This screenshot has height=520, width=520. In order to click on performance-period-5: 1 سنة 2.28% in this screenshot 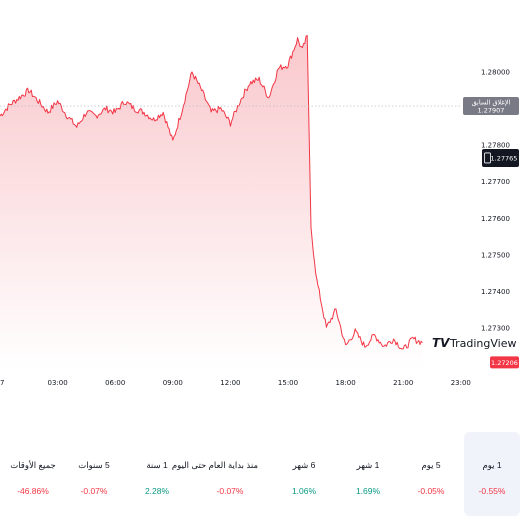, I will do `click(157, 474)`.